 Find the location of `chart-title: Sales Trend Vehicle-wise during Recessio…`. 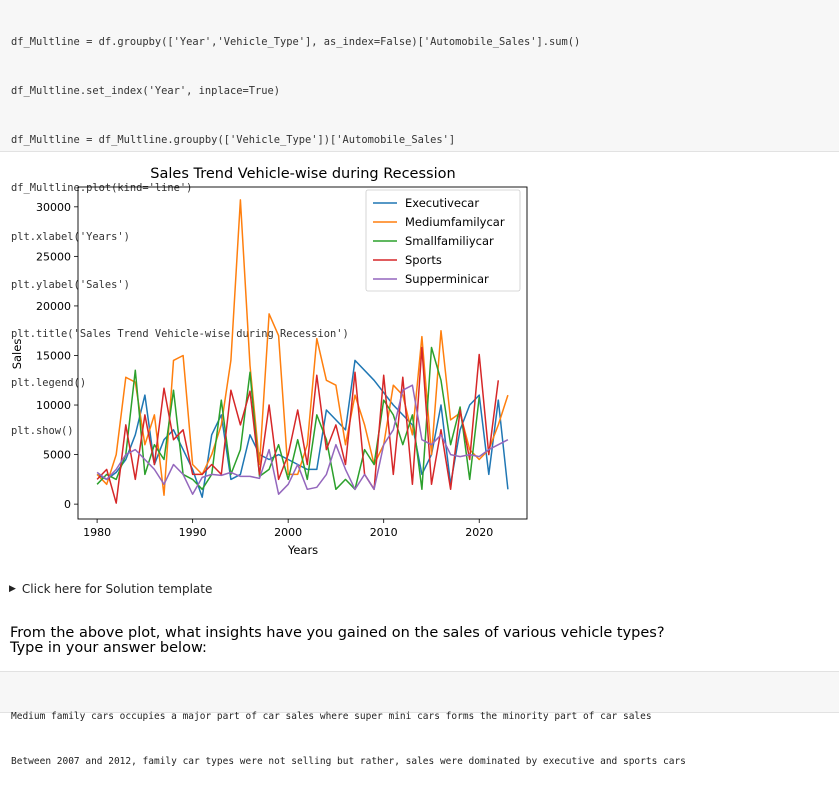

chart-title: Sales Trend Vehicle-wise during Recessio… is located at coordinates (302, 174).